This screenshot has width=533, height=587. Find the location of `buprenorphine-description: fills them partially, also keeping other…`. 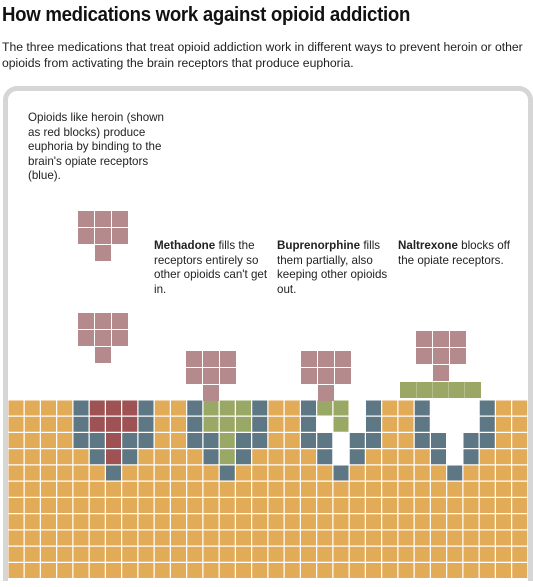

buprenorphine-description: fills them partially, also keeping other… is located at coordinates (332, 267).